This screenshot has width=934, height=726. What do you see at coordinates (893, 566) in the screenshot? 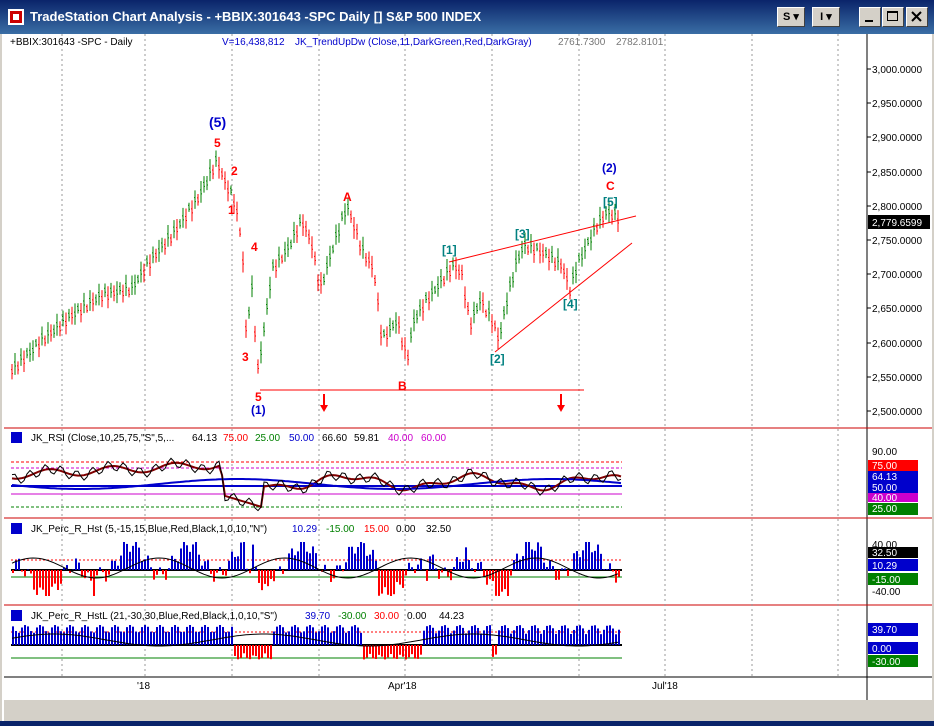
I see `perc-badges: 32.50 10.29 -15.00` at bounding box center [893, 566].